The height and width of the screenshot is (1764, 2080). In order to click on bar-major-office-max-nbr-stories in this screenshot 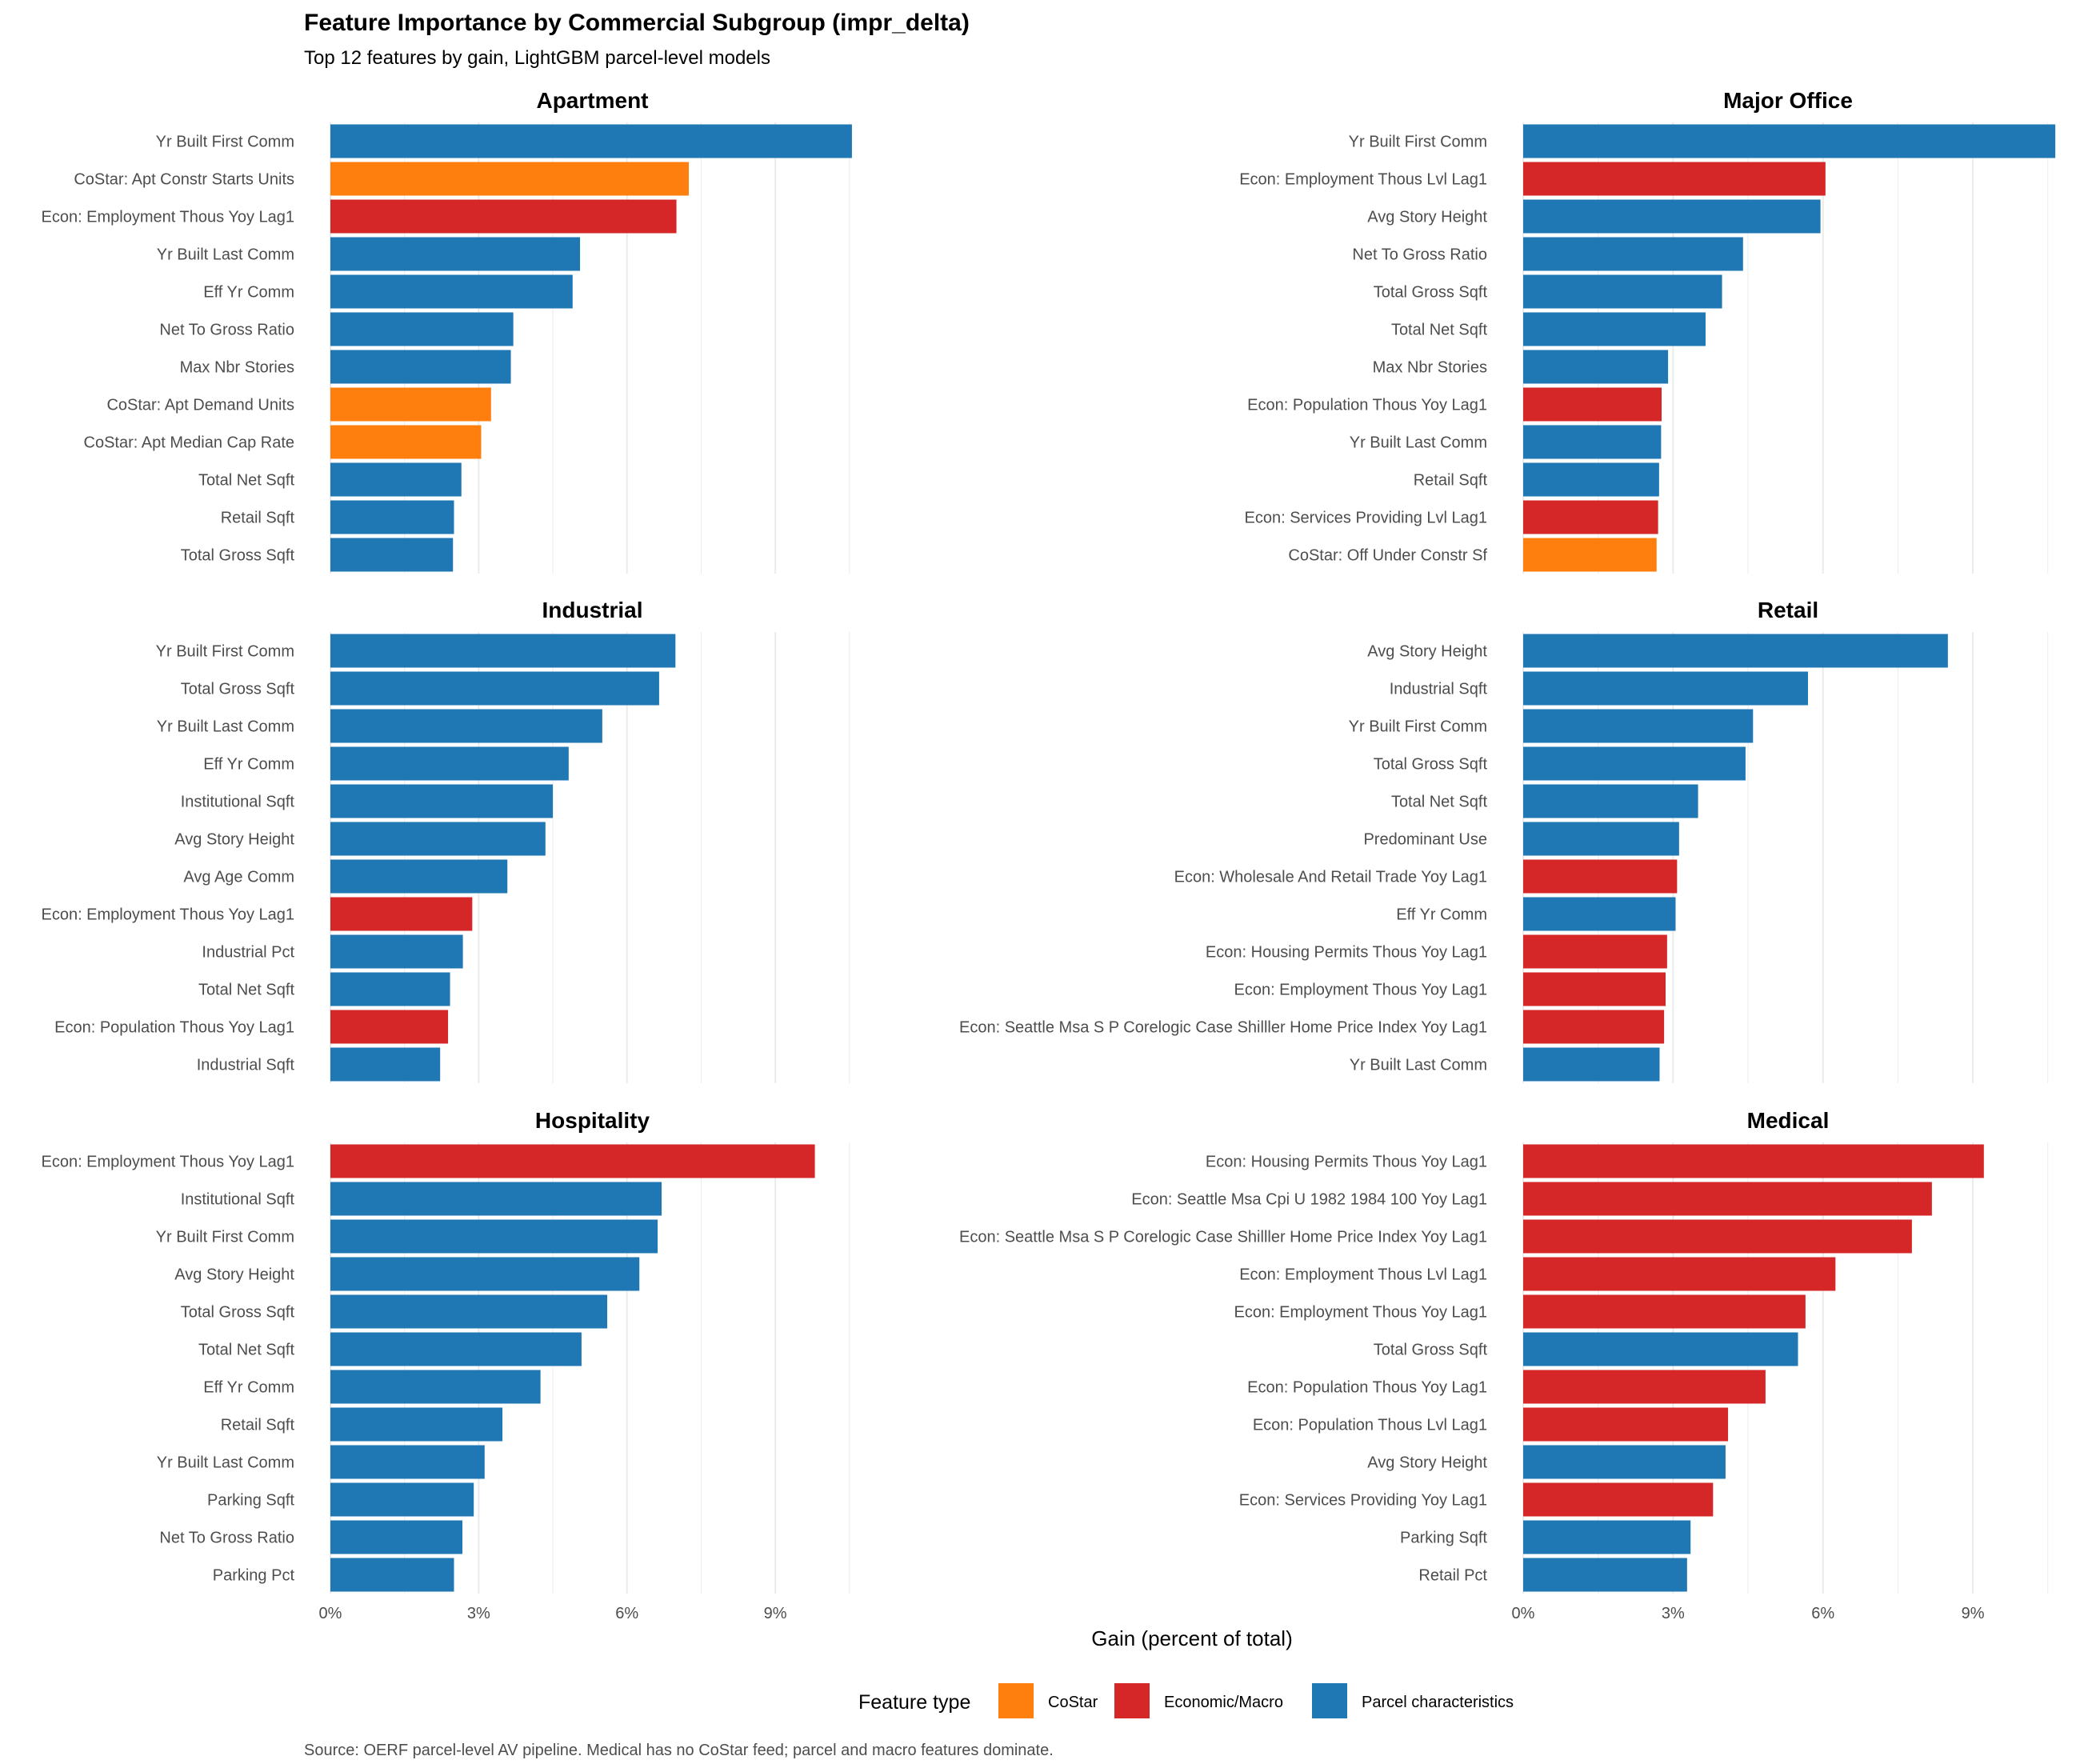, I will do `click(1596, 367)`.